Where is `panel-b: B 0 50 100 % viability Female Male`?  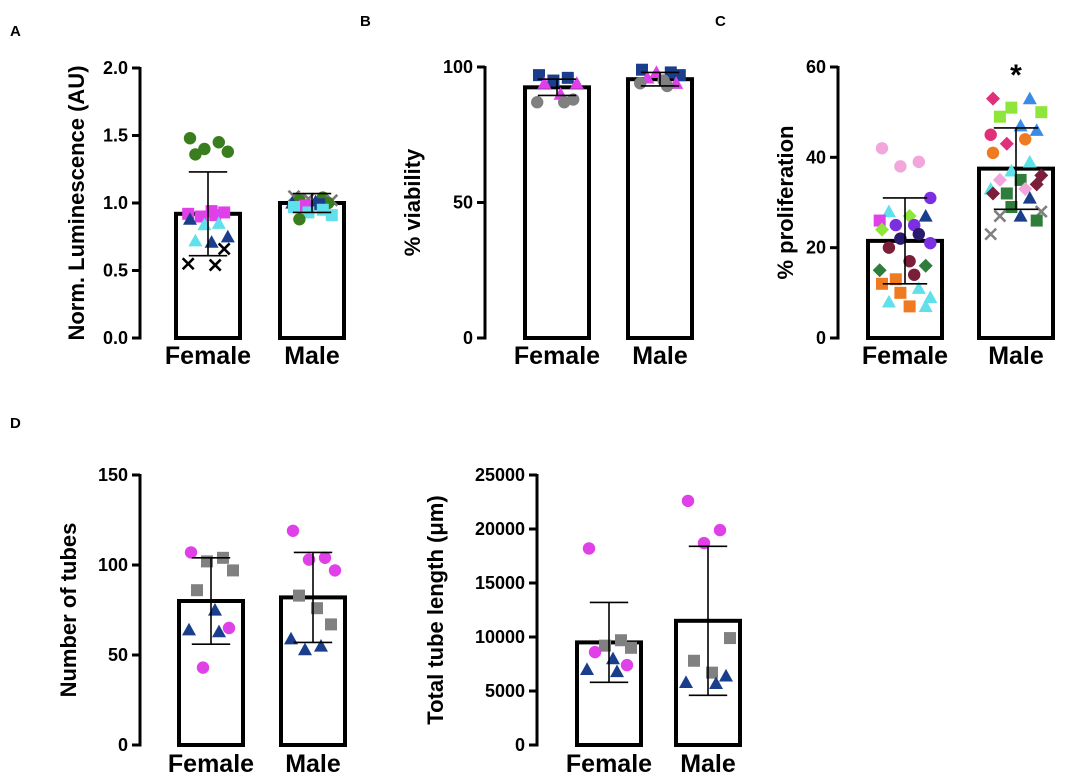
panel-b: B 0 50 100 % viability Female Male is located at coordinates (527, 191).